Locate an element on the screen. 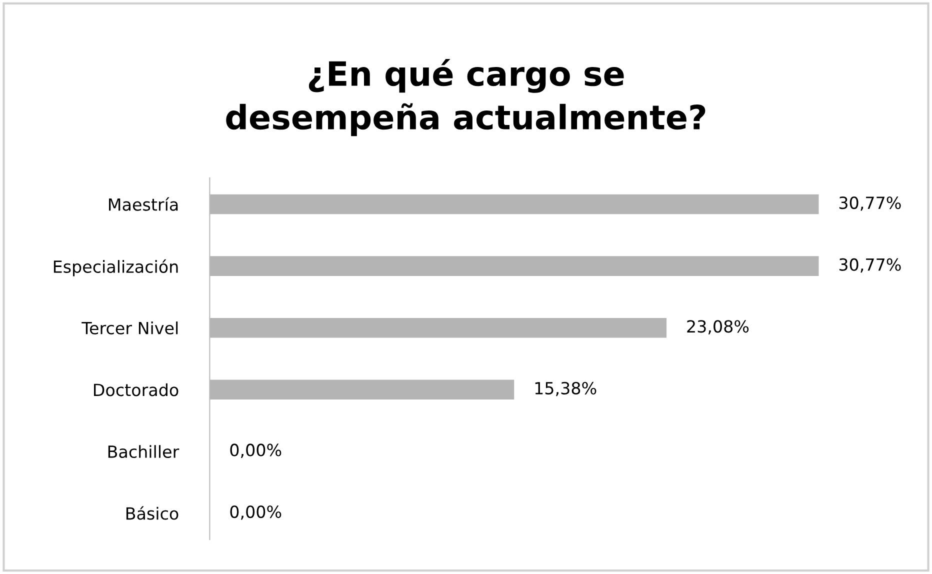 This screenshot has height=574, width=932. y-tick-label: Bachiller is located at coordinates (144, 451).